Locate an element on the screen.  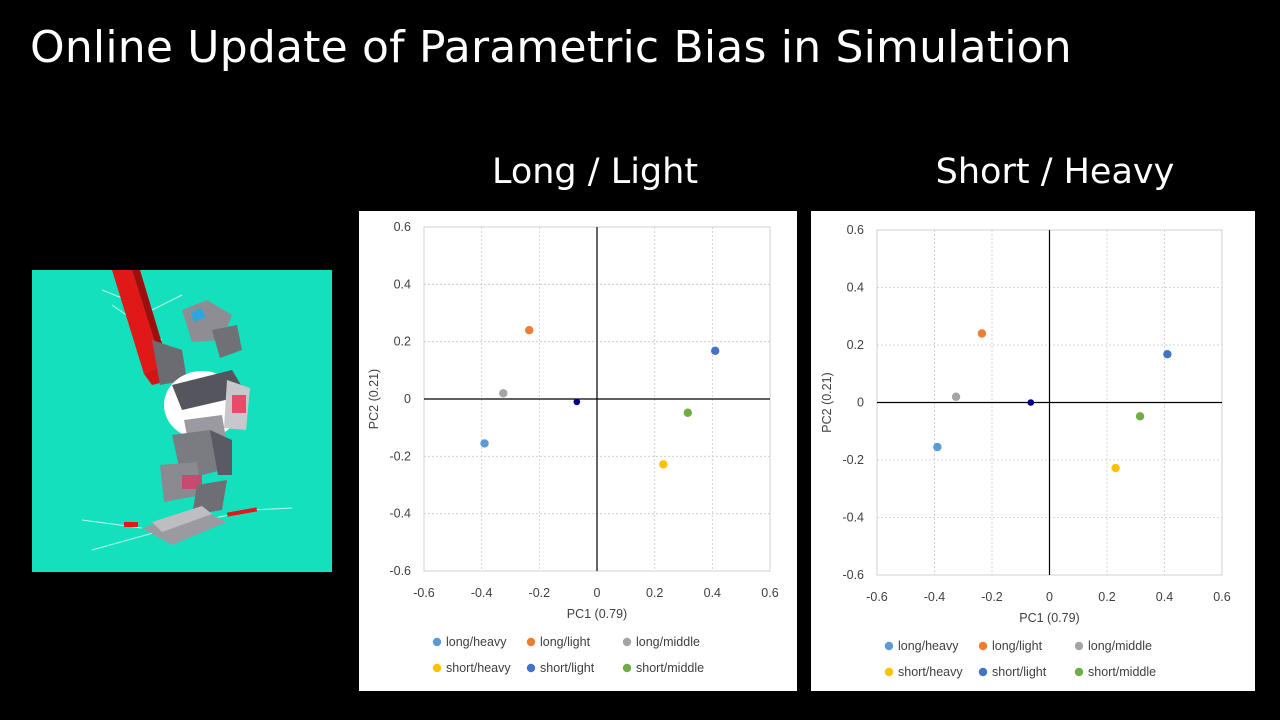
humanoid-robot-icon is located at coordinates (187, 410).